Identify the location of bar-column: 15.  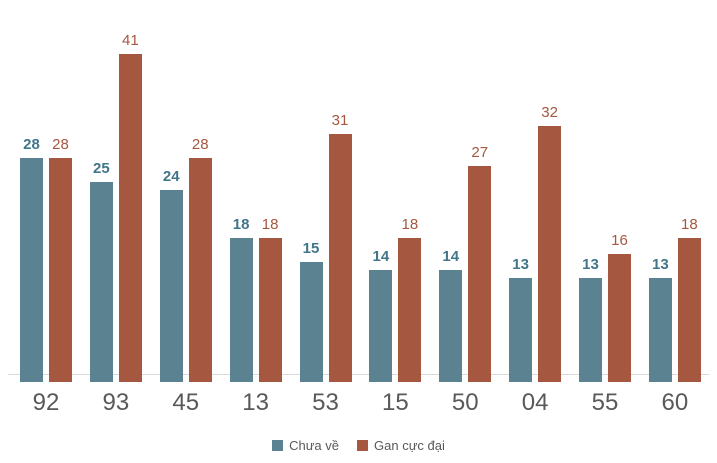
(311, 311).